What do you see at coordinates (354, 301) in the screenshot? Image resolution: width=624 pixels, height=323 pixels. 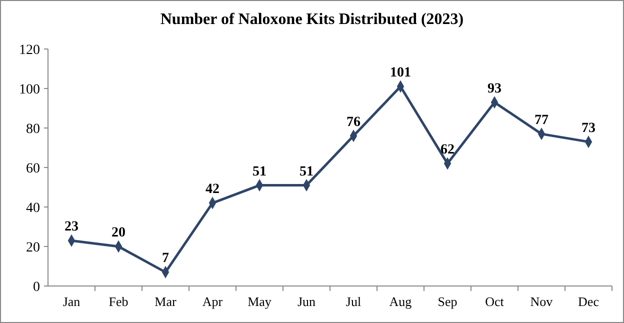 I see `x-tick-label: Jul` at bounding box center [354, 301].